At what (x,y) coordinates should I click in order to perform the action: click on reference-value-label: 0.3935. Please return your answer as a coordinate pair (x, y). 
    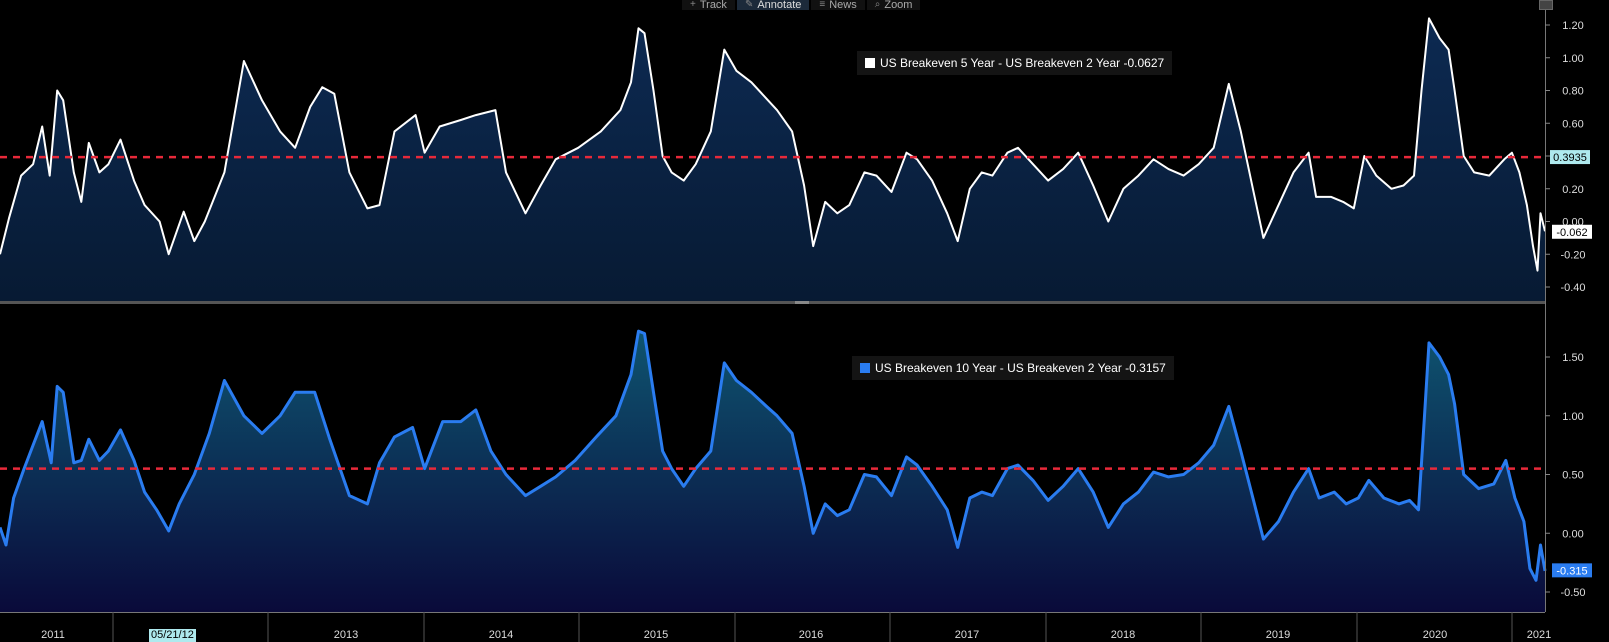
    Looking at the image, I should click on (1570, 158).